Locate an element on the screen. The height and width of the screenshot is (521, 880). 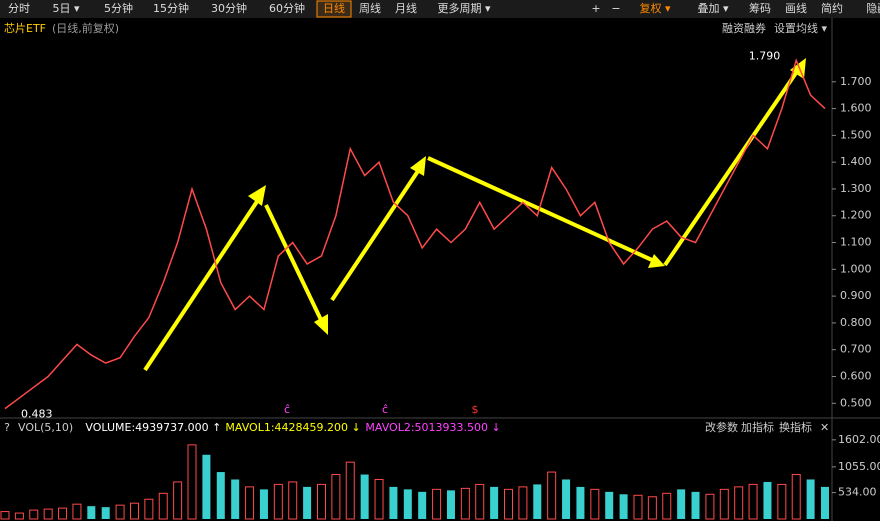
y-tick-label: 0.900 is located at coordinates (856, 295).